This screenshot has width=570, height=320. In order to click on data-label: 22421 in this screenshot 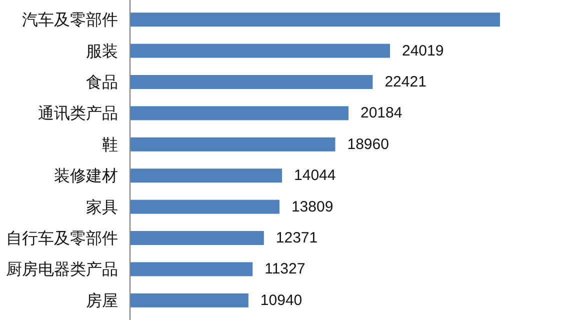, I will do `click(405, 82)`.